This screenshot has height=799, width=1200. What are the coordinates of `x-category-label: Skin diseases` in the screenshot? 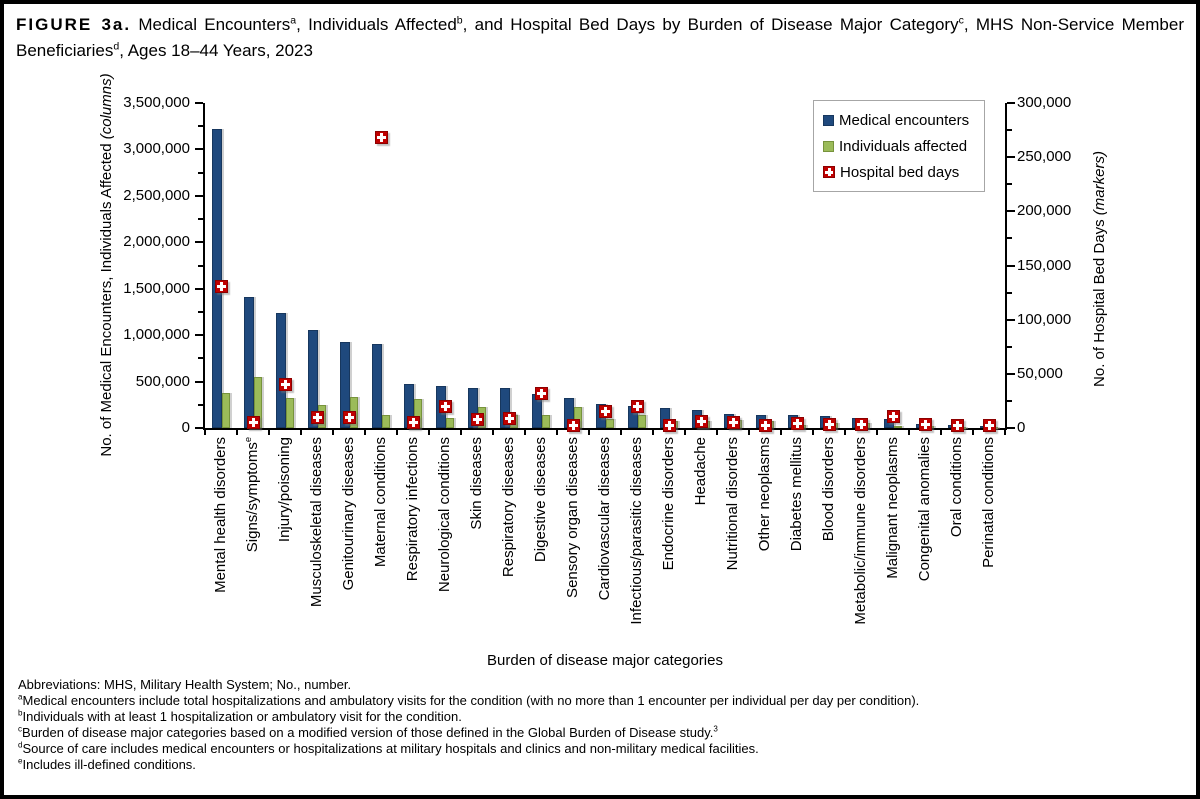 It's located at (476, 483).